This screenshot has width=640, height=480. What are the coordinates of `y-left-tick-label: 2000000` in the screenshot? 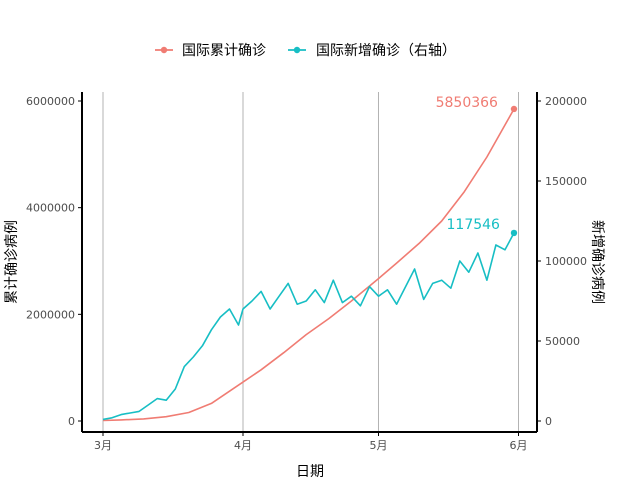 It's located at (50, 314).